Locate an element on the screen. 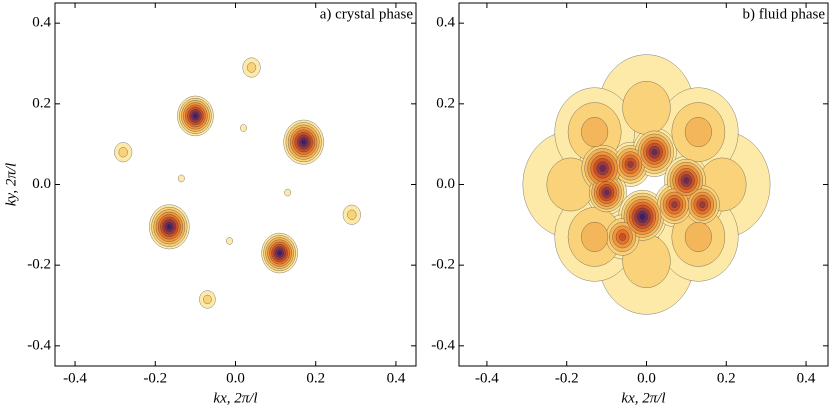 This screenshot has width=831, height=408. panel-title: b) fluid phase is located at coordinates (784, 14).